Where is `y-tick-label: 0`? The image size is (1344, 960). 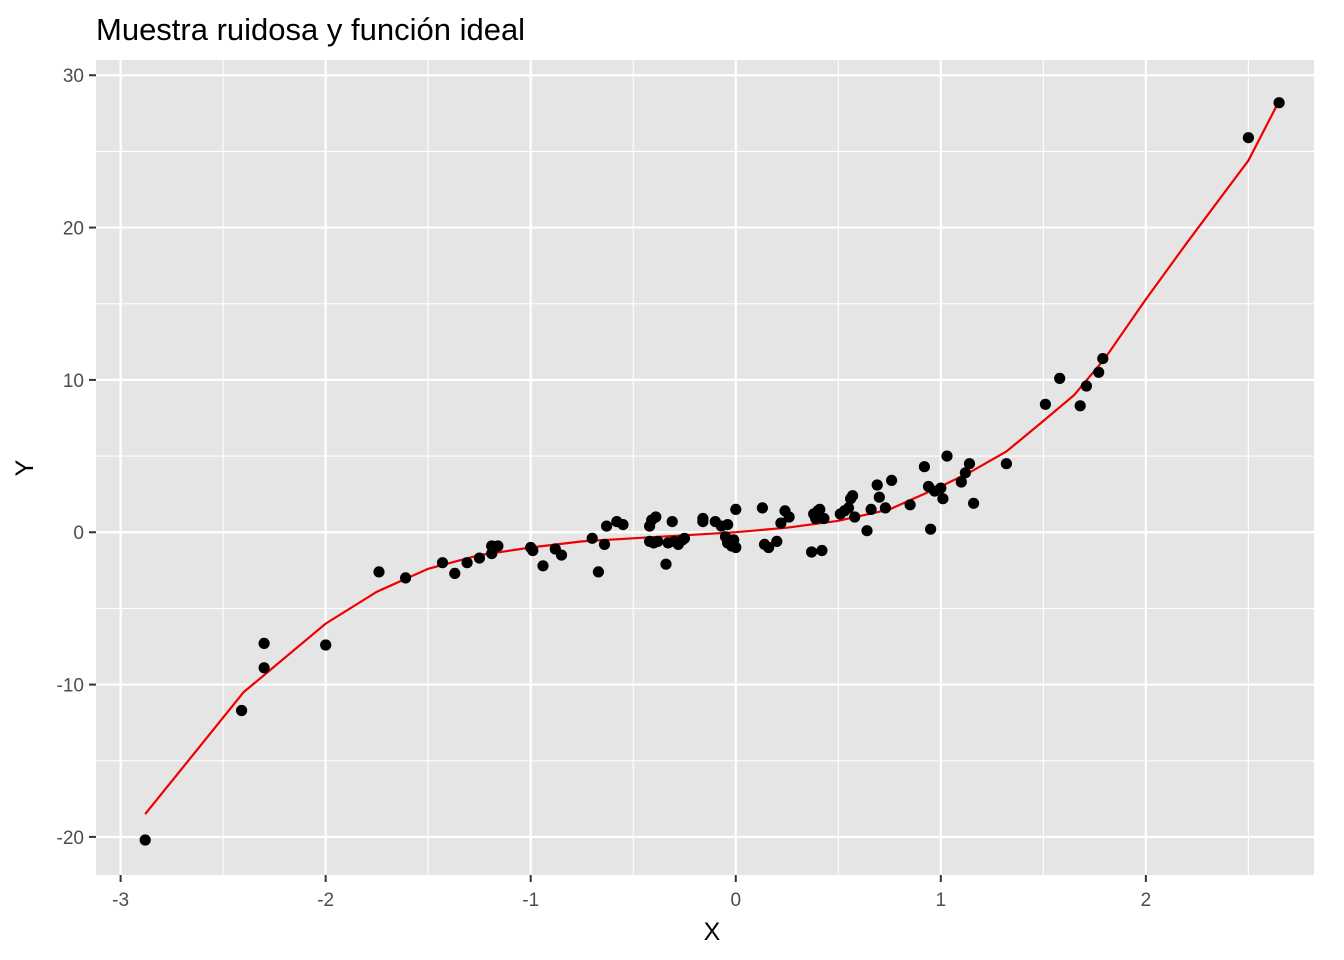
y-tick-label: 0 is located at coordinates (78, 533).